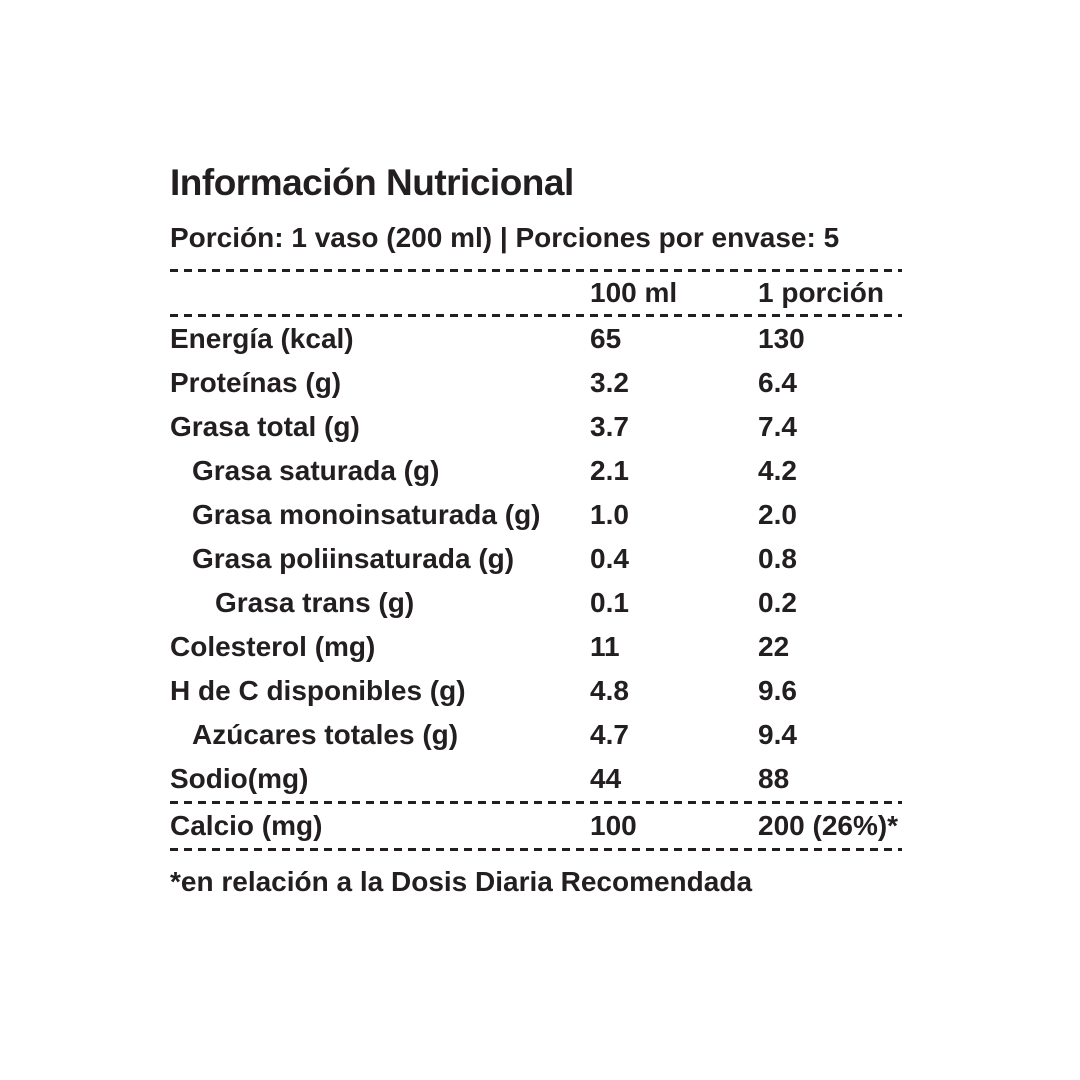 This screenshot has width=1080, height=1080. What do you see at coordinates (366, 514) in the screenshot?
I see `row-label: Grasa monoinsaturada (g)` at bounding box center [366, 514].